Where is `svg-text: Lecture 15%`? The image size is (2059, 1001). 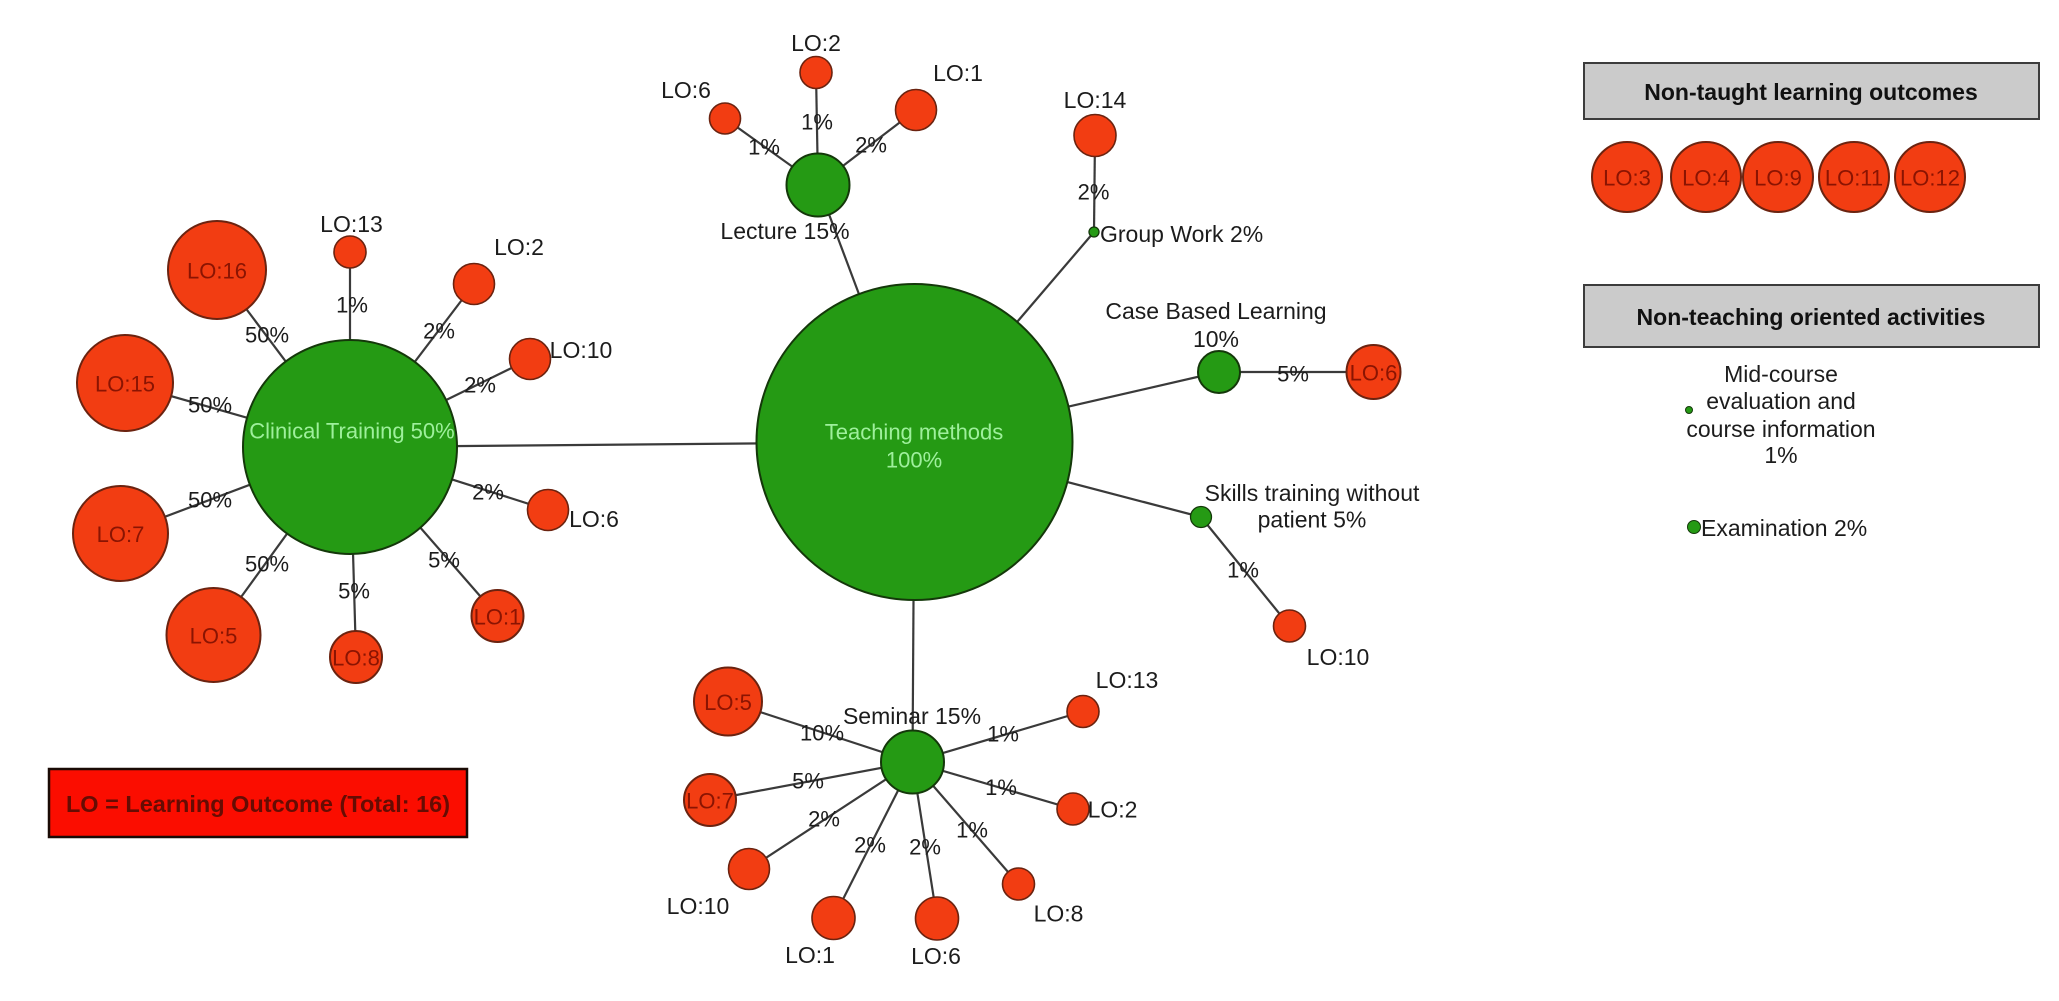 svg-text: Lecture 15% is located at coordinates (784, 231).